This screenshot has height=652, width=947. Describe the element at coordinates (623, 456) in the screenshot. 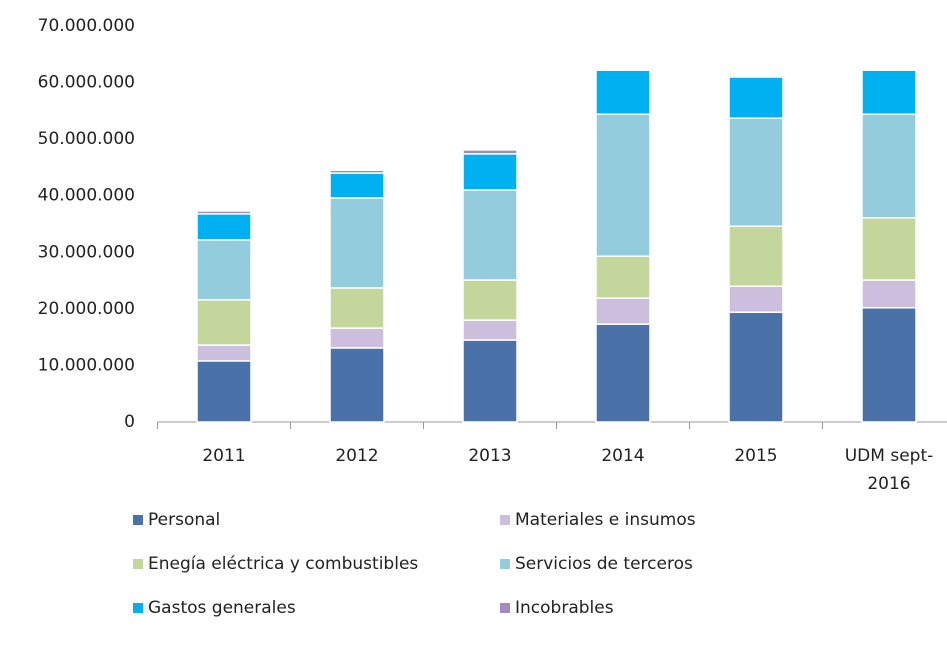

I see `x-tick-label: 2014` at that location.